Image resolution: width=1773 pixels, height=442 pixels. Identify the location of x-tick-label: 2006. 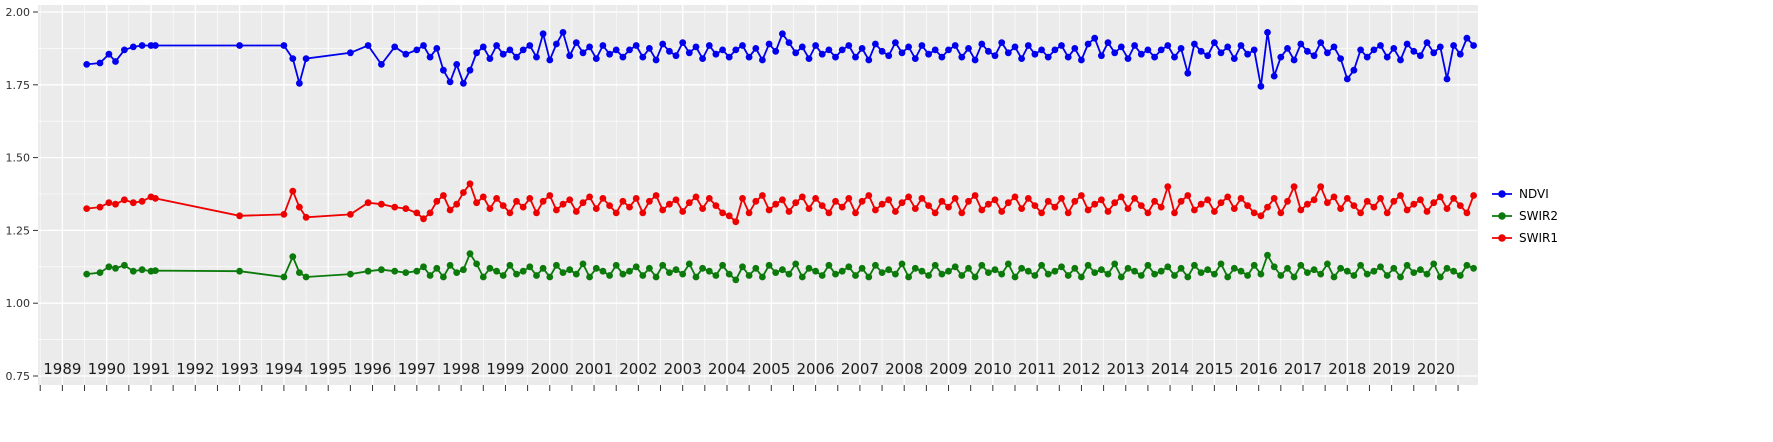
(816, 369).